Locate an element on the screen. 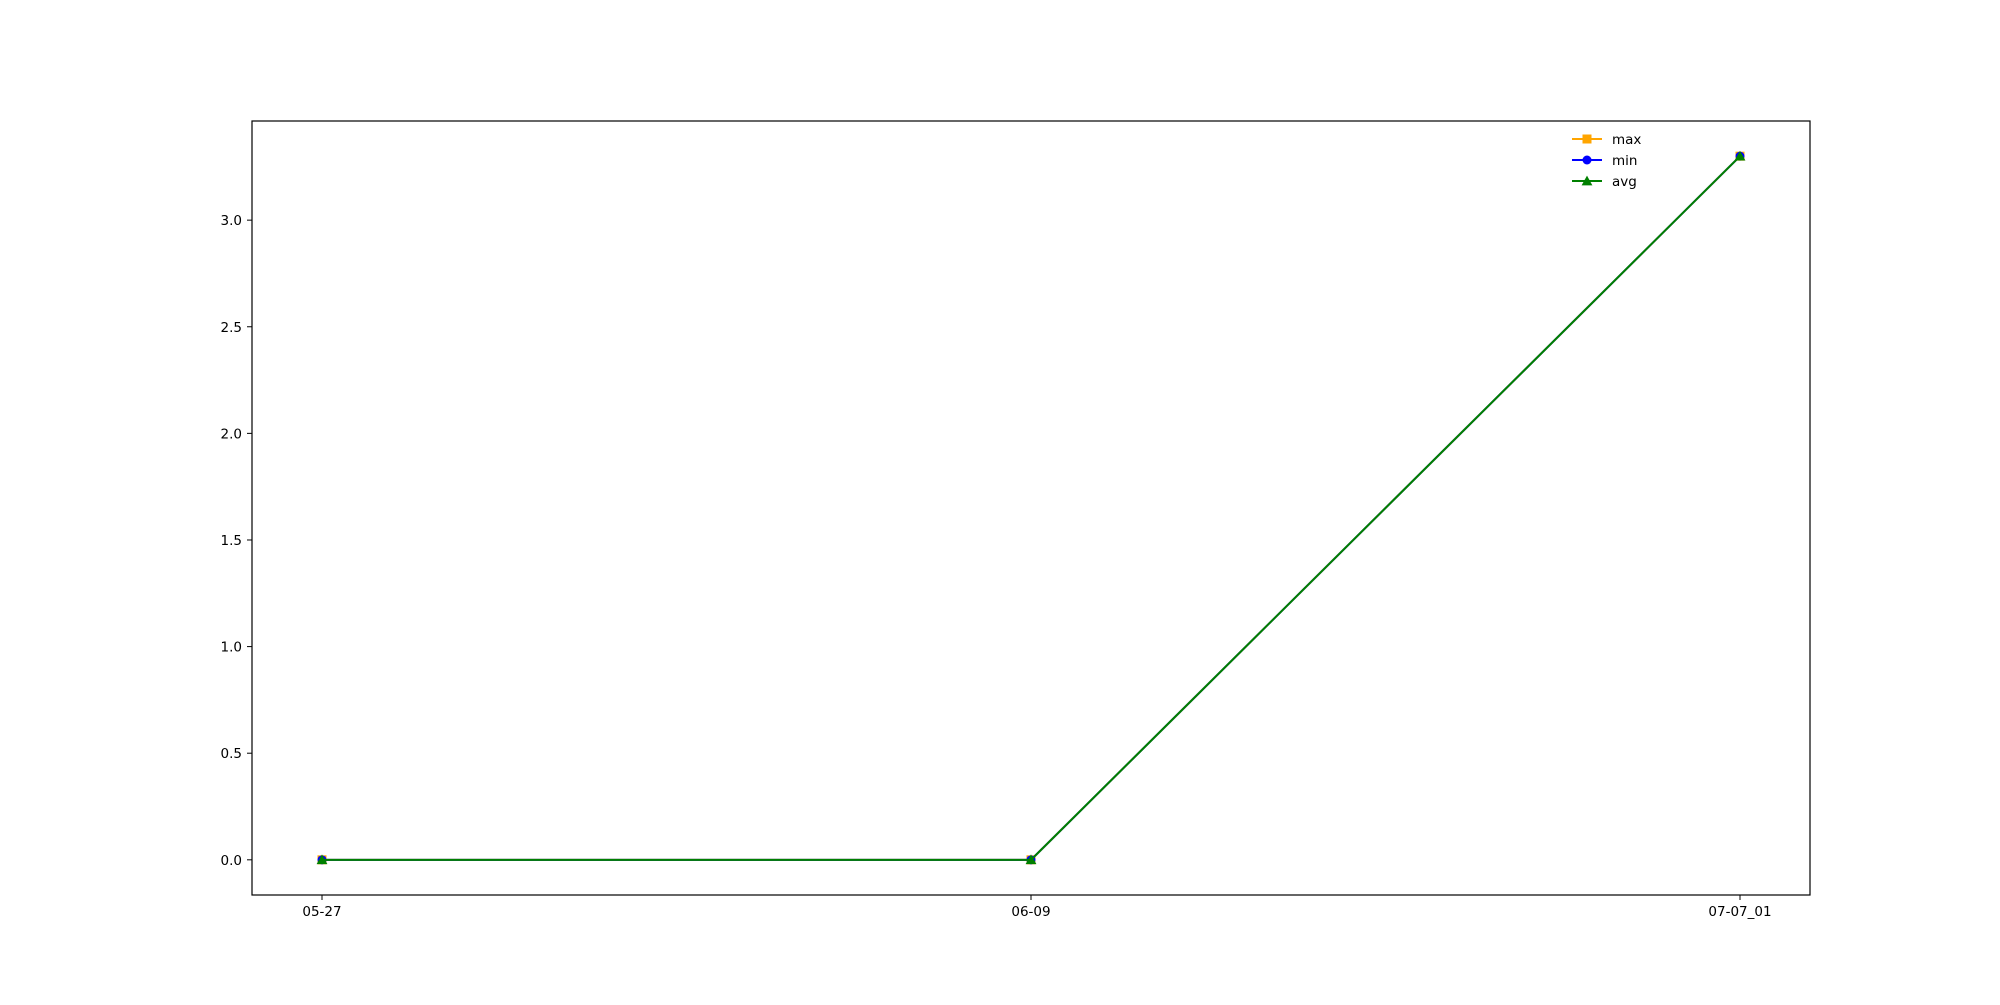 This screenshot has height=1005, width=2000. legend: max min avg is located at coordinates (1606, 161).